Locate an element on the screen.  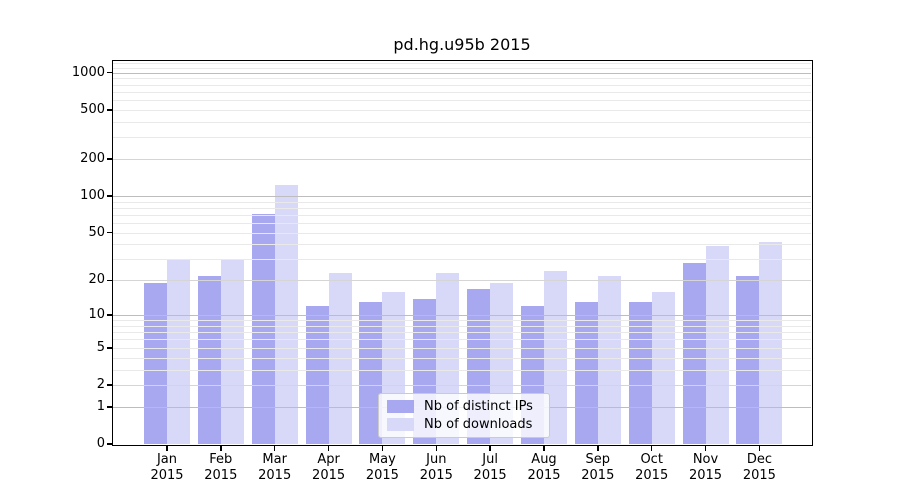
bar-downloads-mar is located at coordinates (286, 314).